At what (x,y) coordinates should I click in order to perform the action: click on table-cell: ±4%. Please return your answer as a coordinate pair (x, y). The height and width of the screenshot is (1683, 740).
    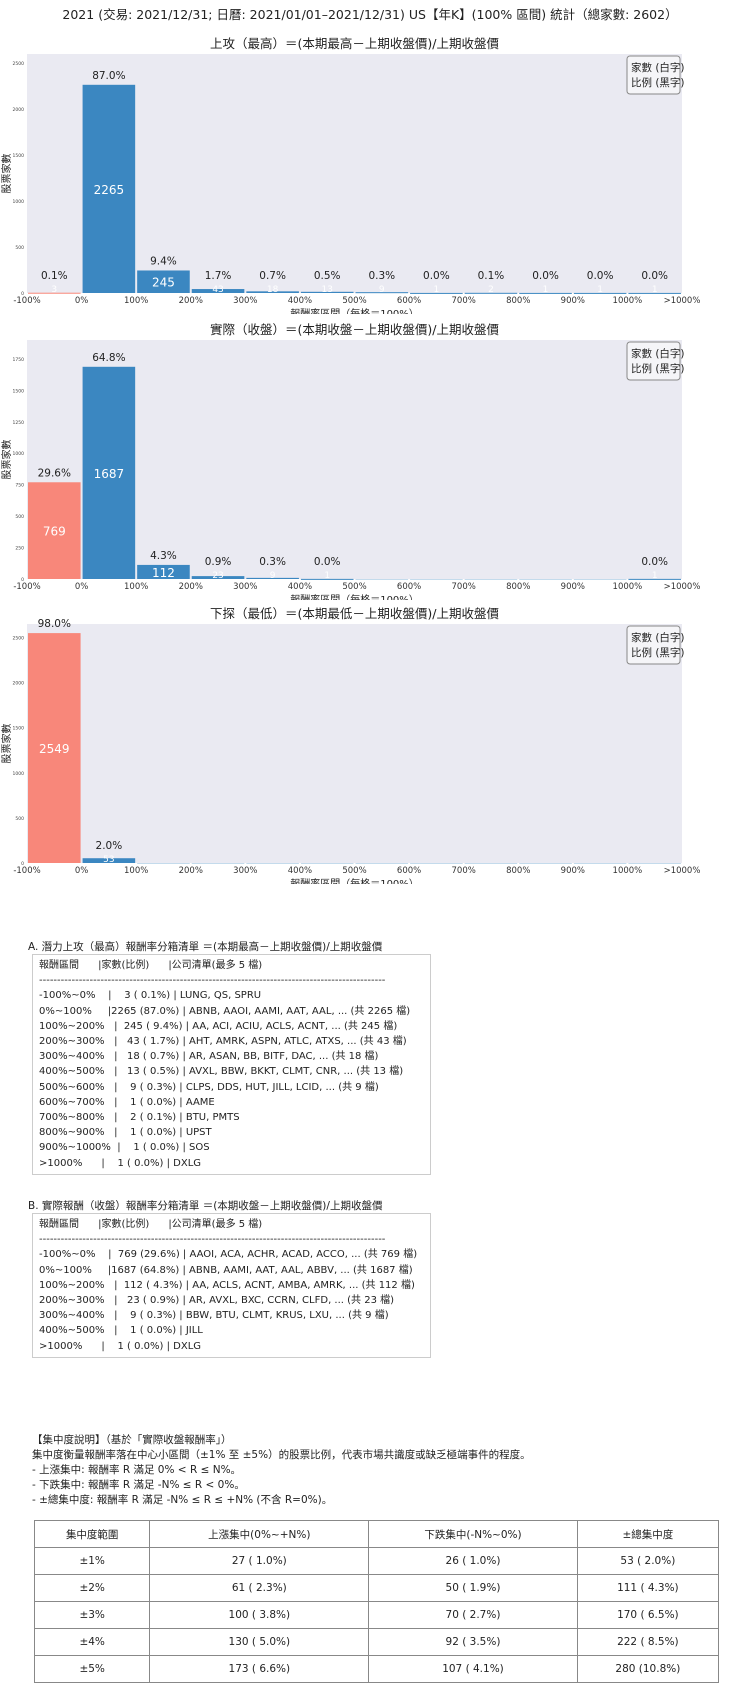
    Looking at the image, I should click on (92, 1642).